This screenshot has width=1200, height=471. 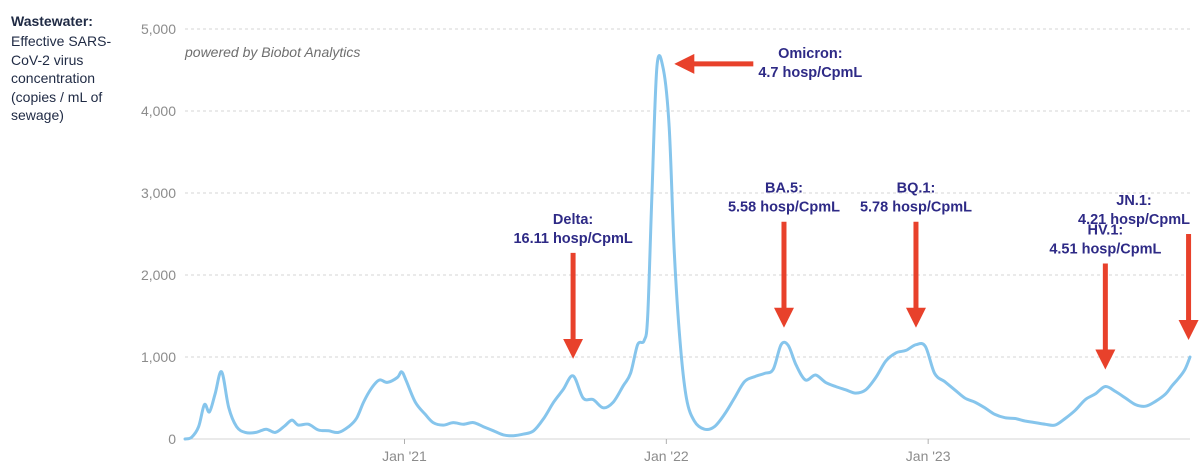 What do you see at coordinates (404, 456) in the screenshot?
I see `x-tick-label: Jan '21` at bounding box center [404, 456].